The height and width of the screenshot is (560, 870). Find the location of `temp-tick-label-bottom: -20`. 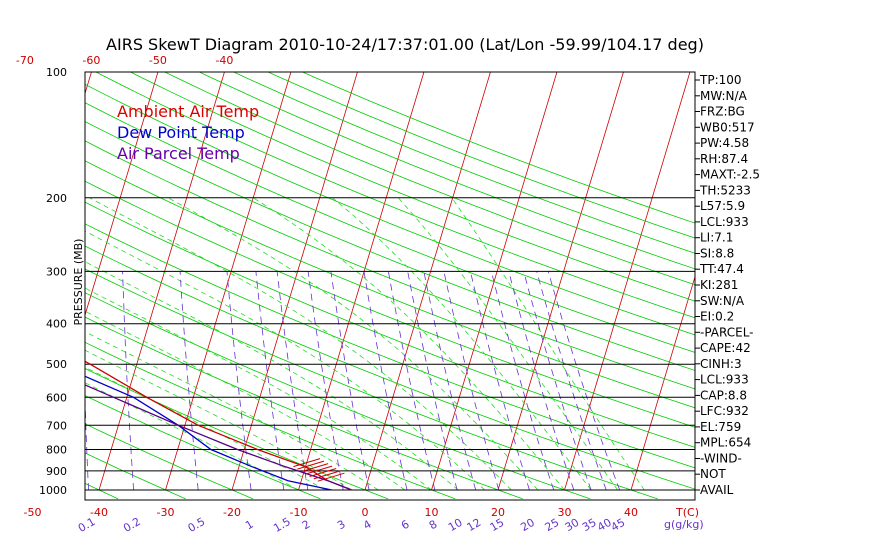

temp-tick-label-bottom: -20 is located at coordinates (232, 512).